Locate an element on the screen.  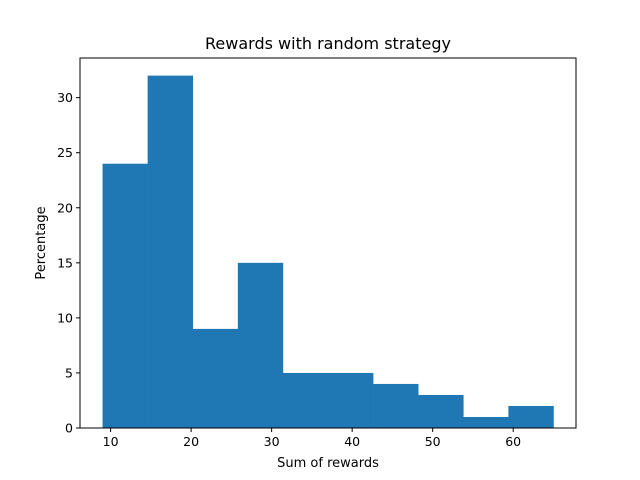
y-tick-label: 15 is located at coordinates (65, 262).